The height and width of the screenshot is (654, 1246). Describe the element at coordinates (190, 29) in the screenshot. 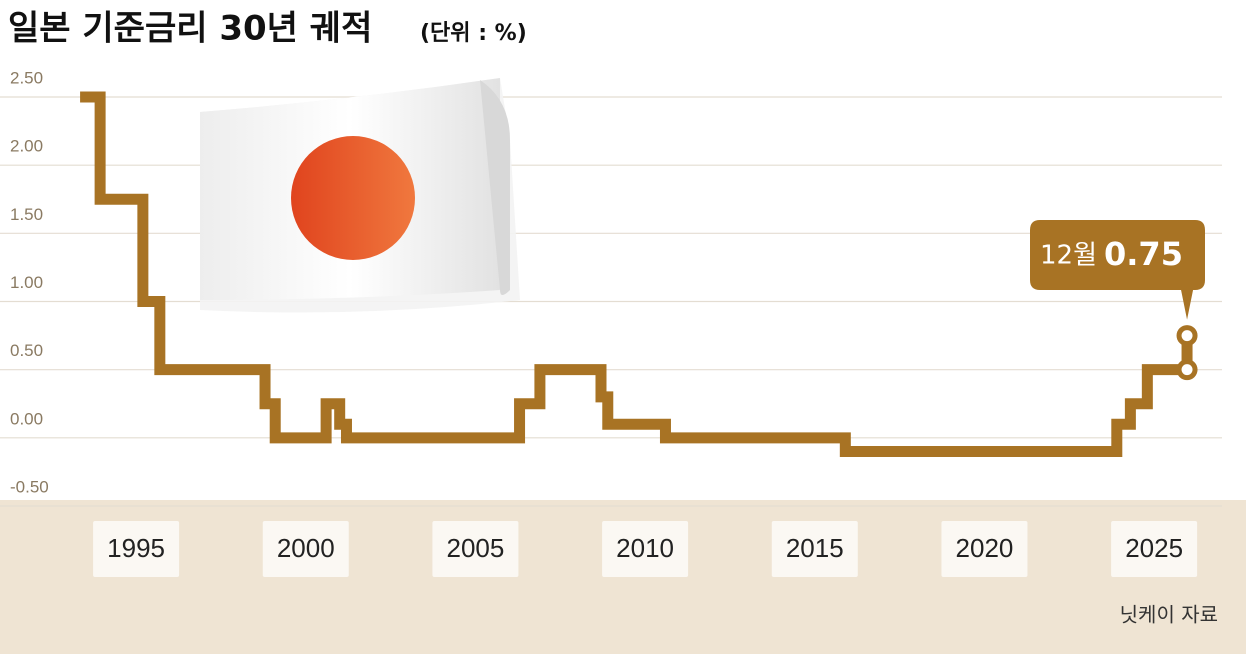

I see `chart-title: 일본 기준금리 30년 궤적` at that location.